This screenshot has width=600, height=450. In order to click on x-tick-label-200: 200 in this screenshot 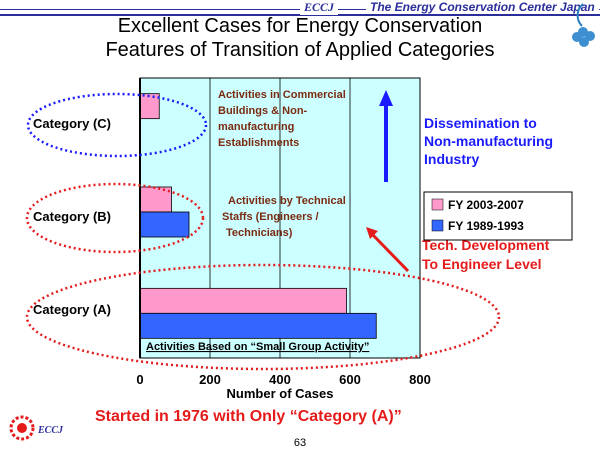, I will do `click(210, 379)`.